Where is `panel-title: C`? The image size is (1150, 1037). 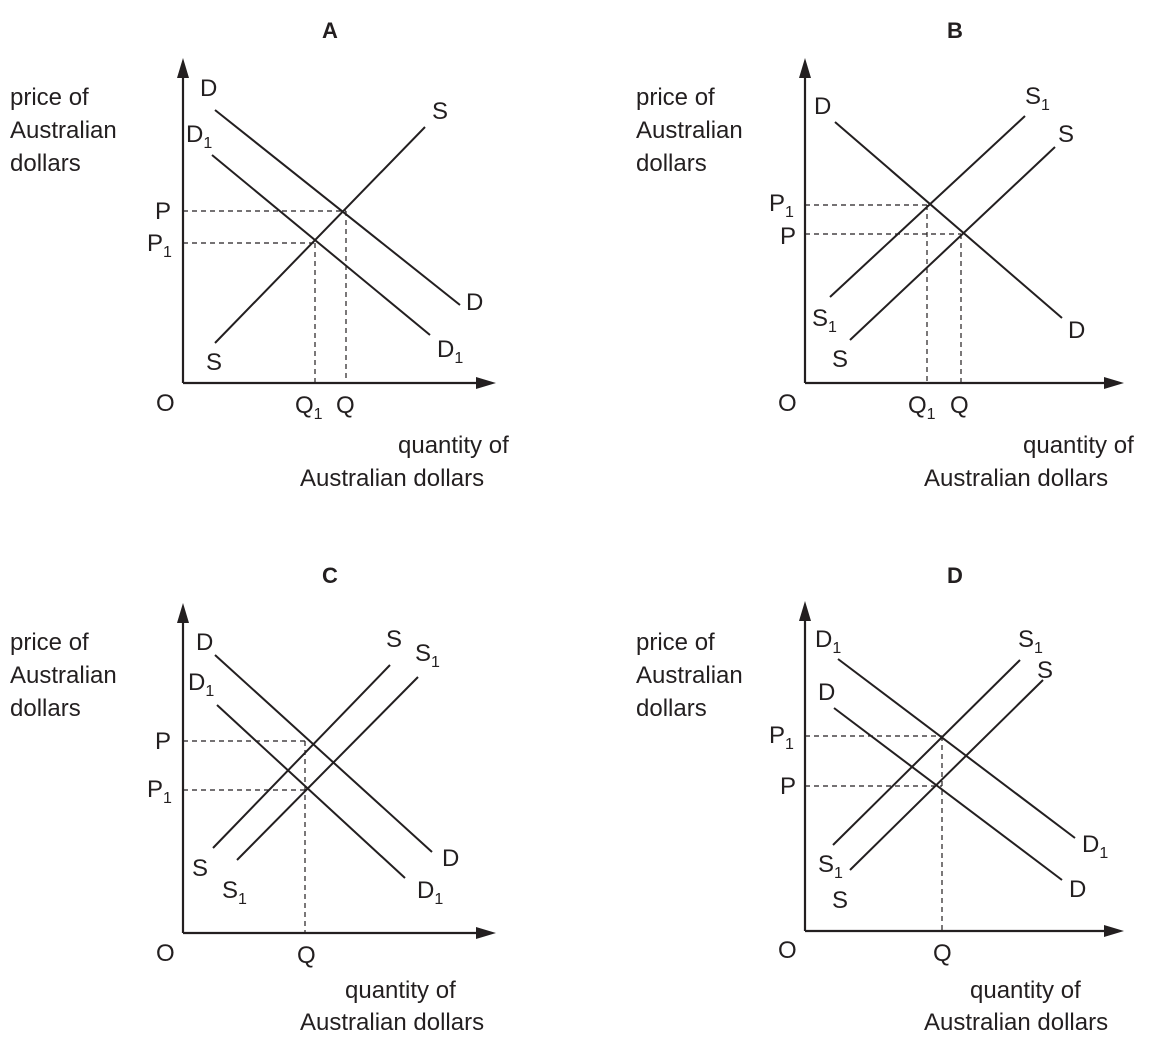 panel-title: C is located at coordinates (330, 575).